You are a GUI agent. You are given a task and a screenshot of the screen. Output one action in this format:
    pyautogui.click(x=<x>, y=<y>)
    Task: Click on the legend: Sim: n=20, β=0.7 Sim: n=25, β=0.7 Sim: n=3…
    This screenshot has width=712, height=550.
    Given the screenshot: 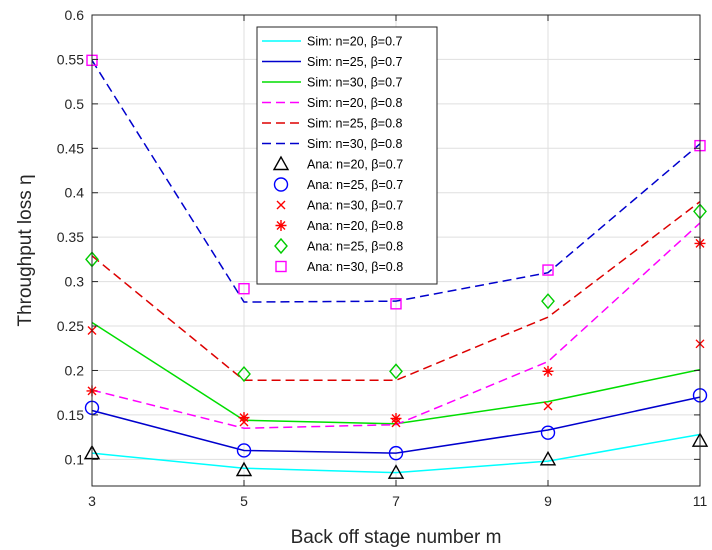 What is the action you would take?
    pyautogui.click(x=347, y=155)
    